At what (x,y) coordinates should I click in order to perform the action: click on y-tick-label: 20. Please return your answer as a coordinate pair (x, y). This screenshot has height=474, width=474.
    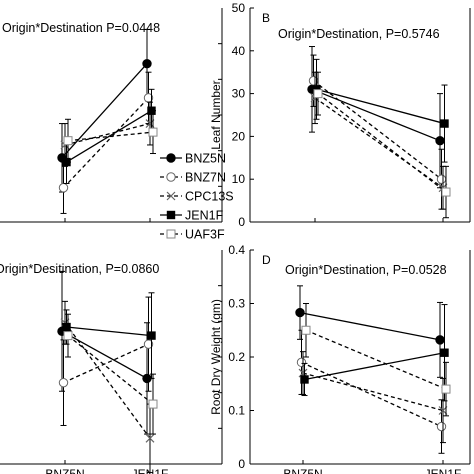
    Looking at the image, I should click on (239, 136).